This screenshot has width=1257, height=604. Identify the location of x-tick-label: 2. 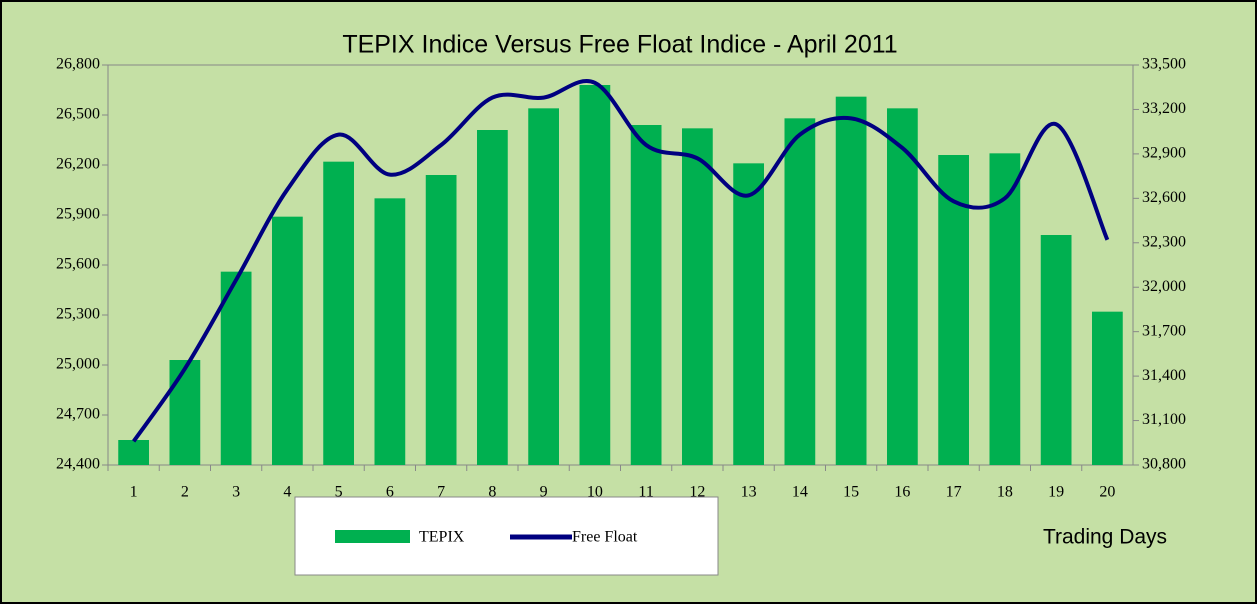
(185, 492).